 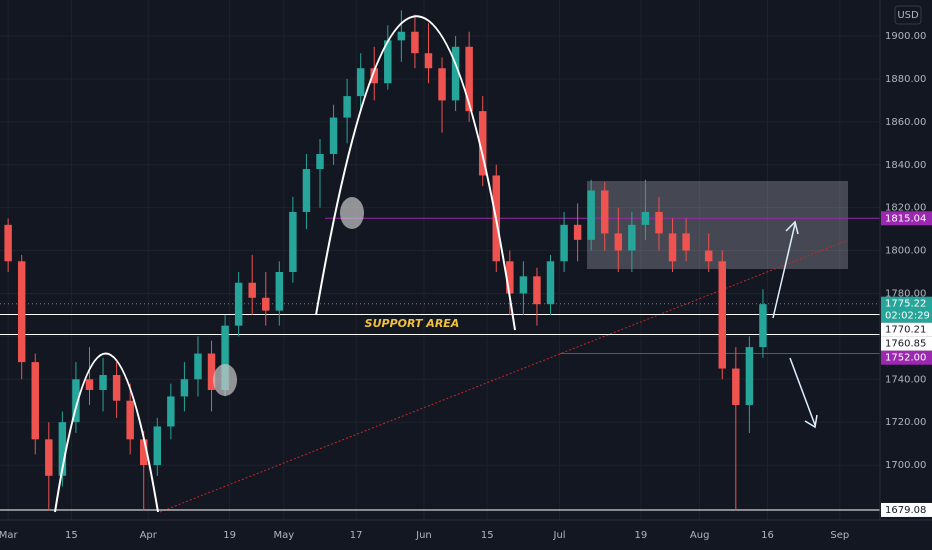 I want to click on price-label: 1679.08, so click(x=905, y=510).